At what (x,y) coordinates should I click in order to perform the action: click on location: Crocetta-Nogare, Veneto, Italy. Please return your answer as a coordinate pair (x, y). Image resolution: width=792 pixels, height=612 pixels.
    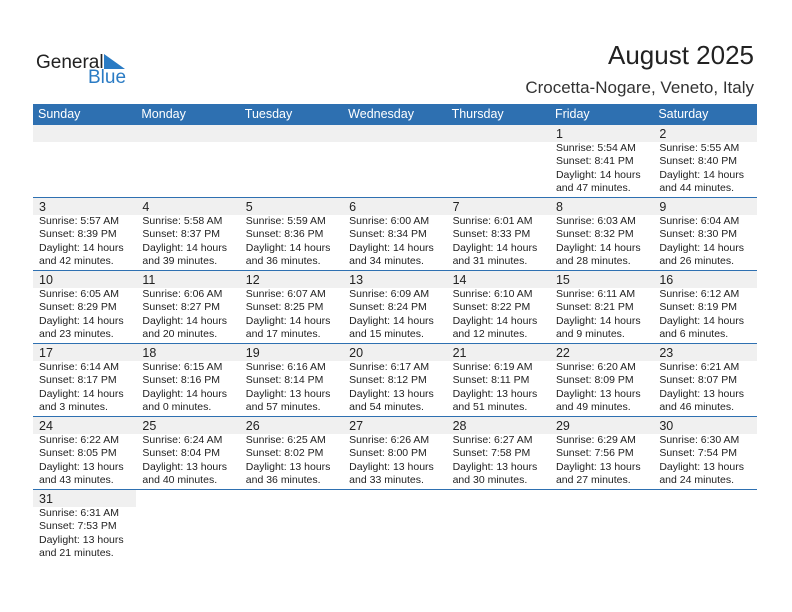
    Looking at the image, I should click on (639, 87).